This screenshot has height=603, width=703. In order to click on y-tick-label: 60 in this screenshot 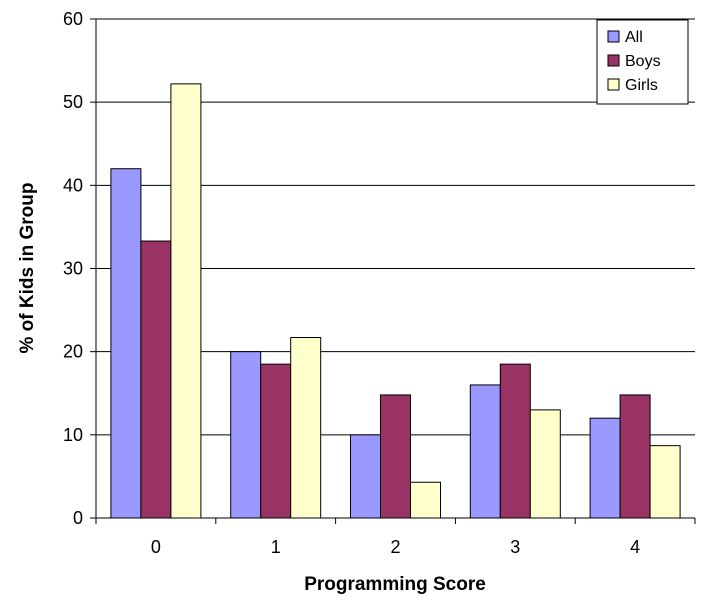, I will do `click(73, 19)`.